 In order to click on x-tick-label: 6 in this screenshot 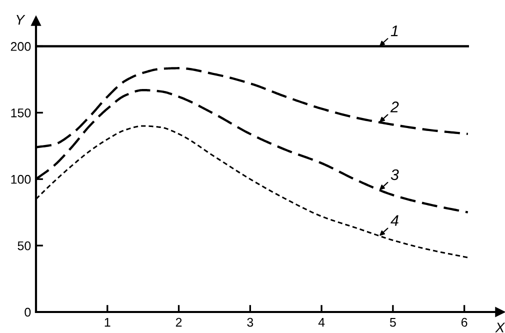, I will do `click(464, 322)`.